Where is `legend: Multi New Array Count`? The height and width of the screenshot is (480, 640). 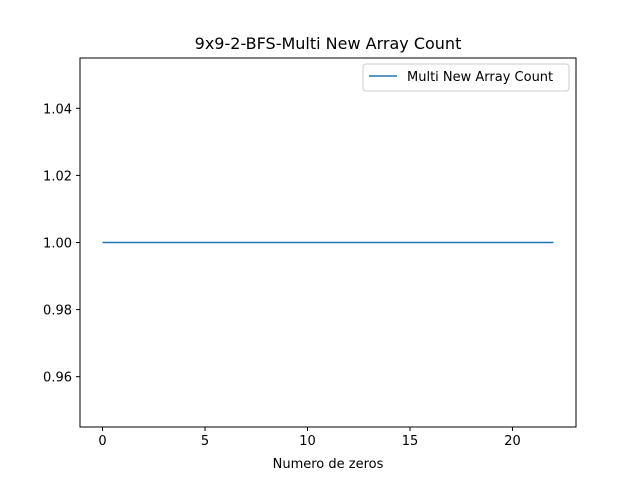
legend: Multi New Array Count is located at coordinates (466, 77).